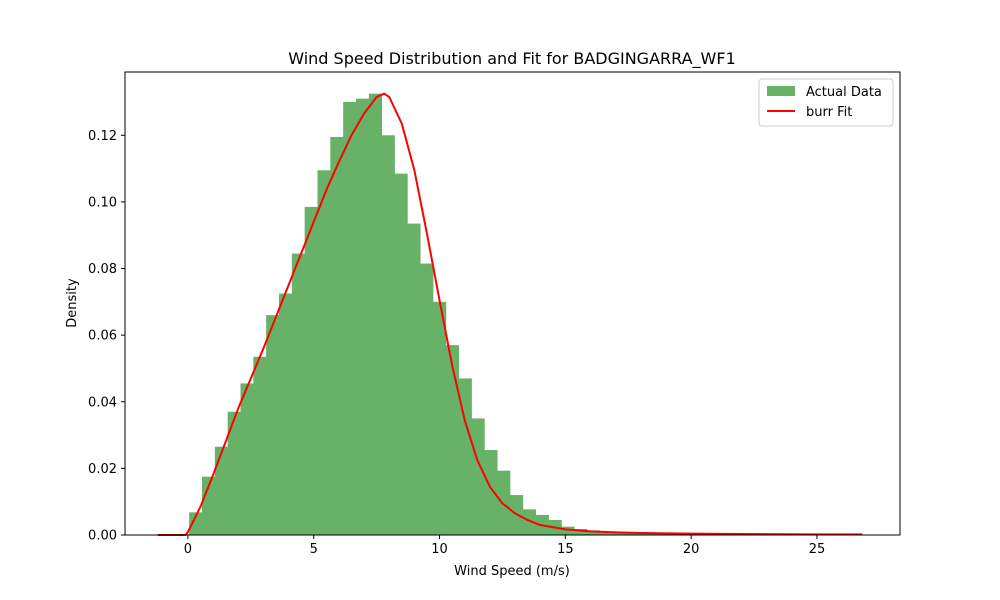  Describe the element at coordinates (102, 136) in the screenshot. I see `y-tick-label: 0.12` at that location.